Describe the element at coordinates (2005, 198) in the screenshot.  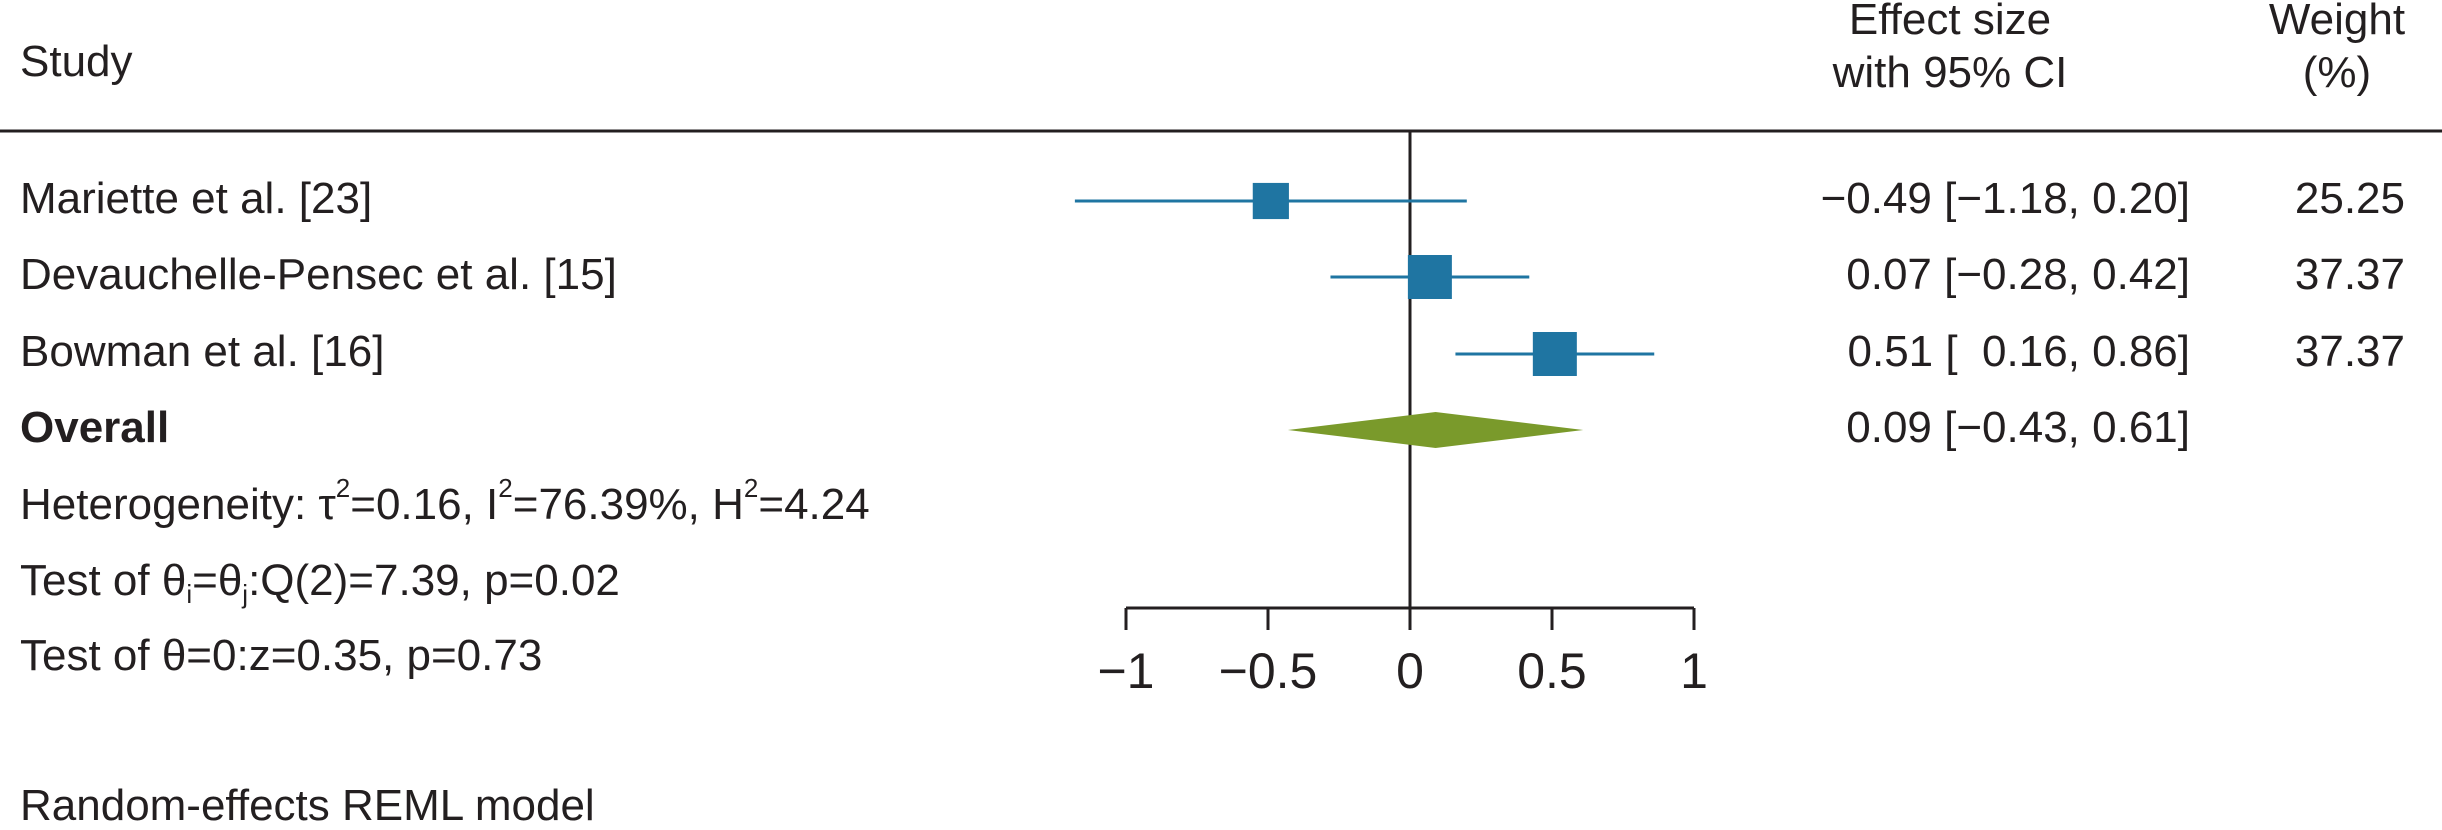
I see `effect-ci-row-1: −0.49 [−1.18, 0.20]` at that location.